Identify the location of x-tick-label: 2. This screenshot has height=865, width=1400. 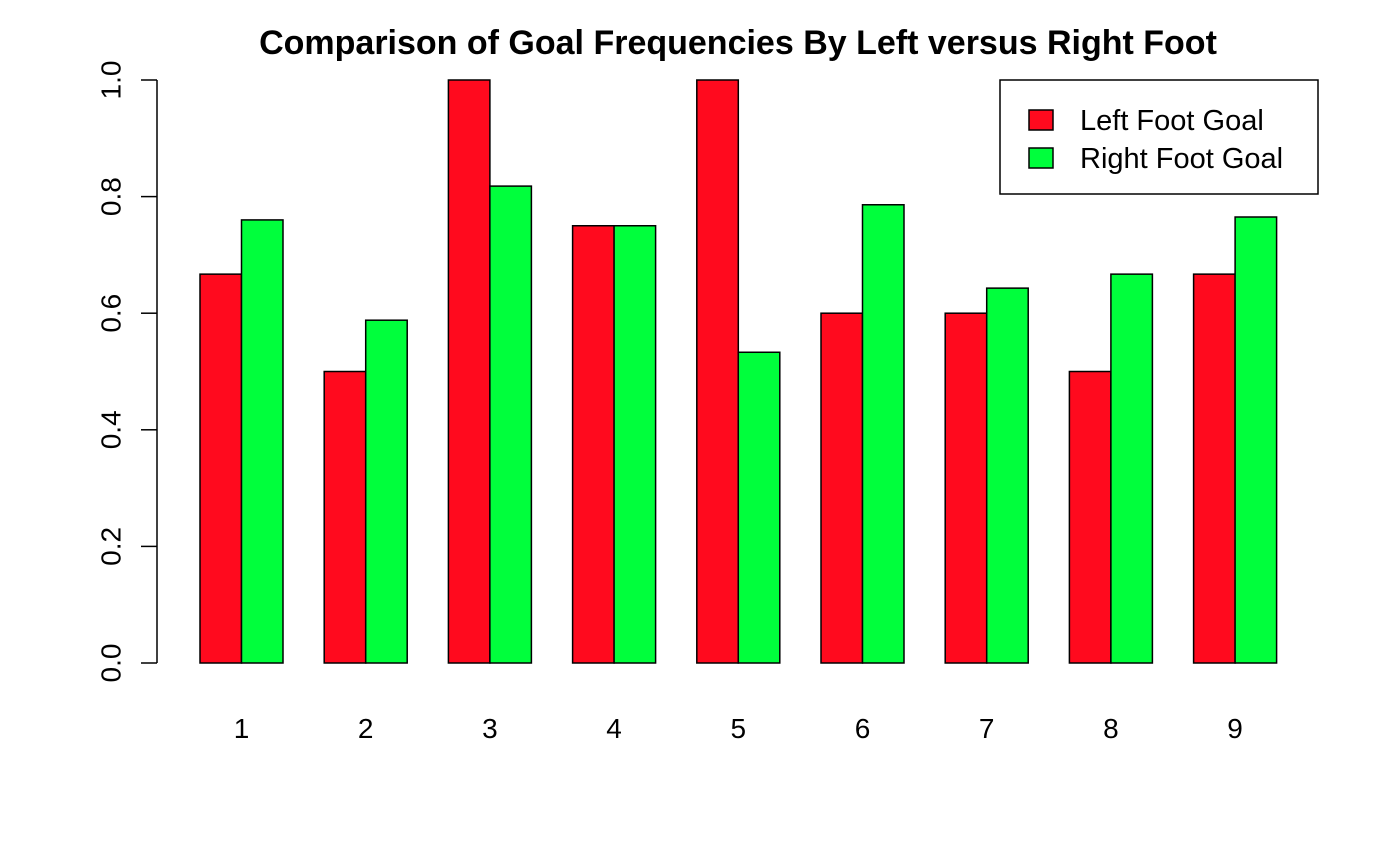
(366, 728).